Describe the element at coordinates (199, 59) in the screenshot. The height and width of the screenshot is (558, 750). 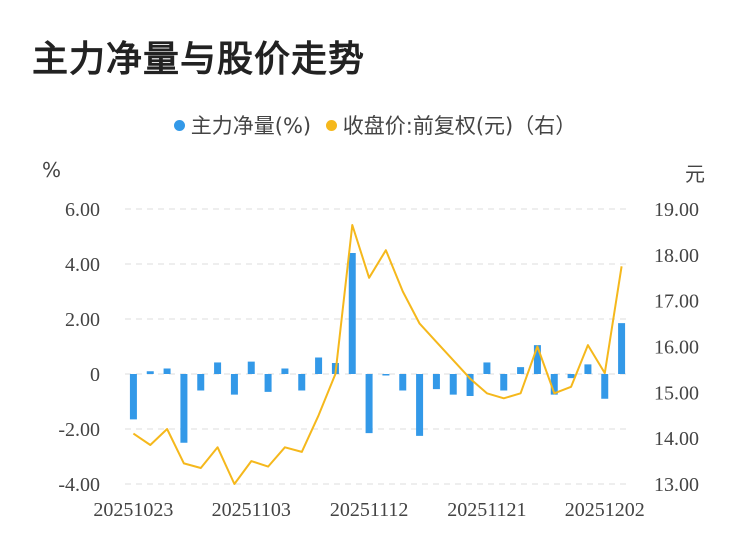
I see `chart-title: 主力净量与股价走势` at that location.